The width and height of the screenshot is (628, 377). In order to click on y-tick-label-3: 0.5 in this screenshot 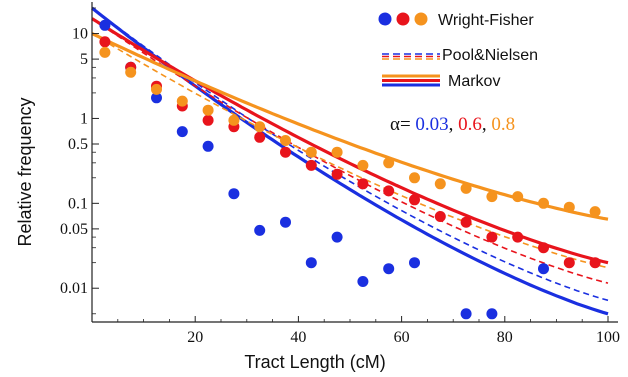, I will do `click(78, 144)`.